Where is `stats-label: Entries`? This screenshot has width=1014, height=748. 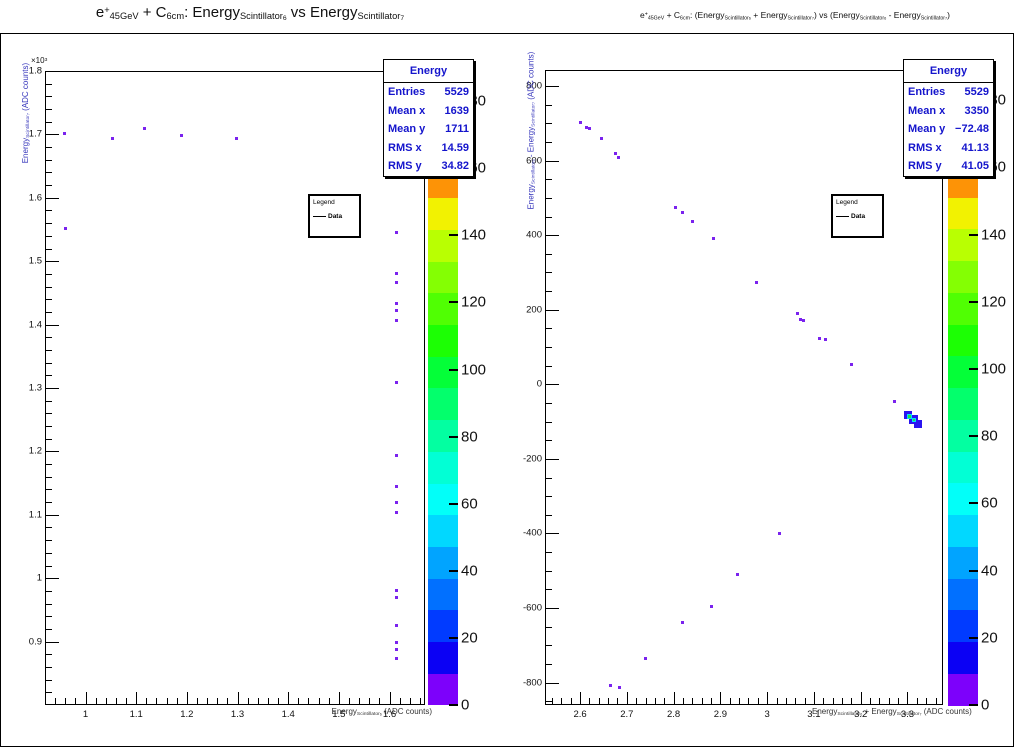
stats-label: Entries is located at coordinates (407, 92).